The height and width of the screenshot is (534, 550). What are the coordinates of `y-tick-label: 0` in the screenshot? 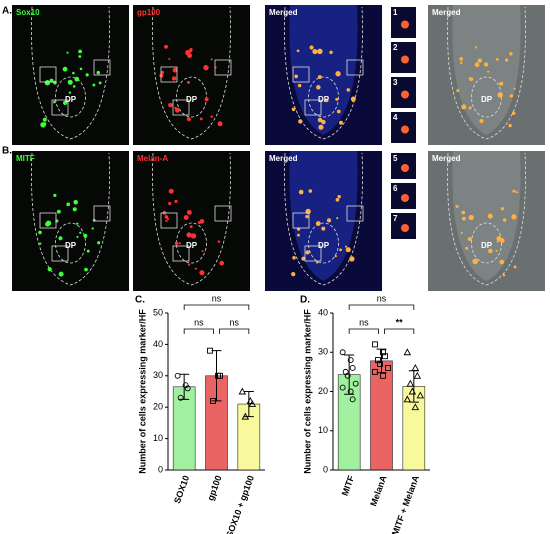 It's located at (160, 469).